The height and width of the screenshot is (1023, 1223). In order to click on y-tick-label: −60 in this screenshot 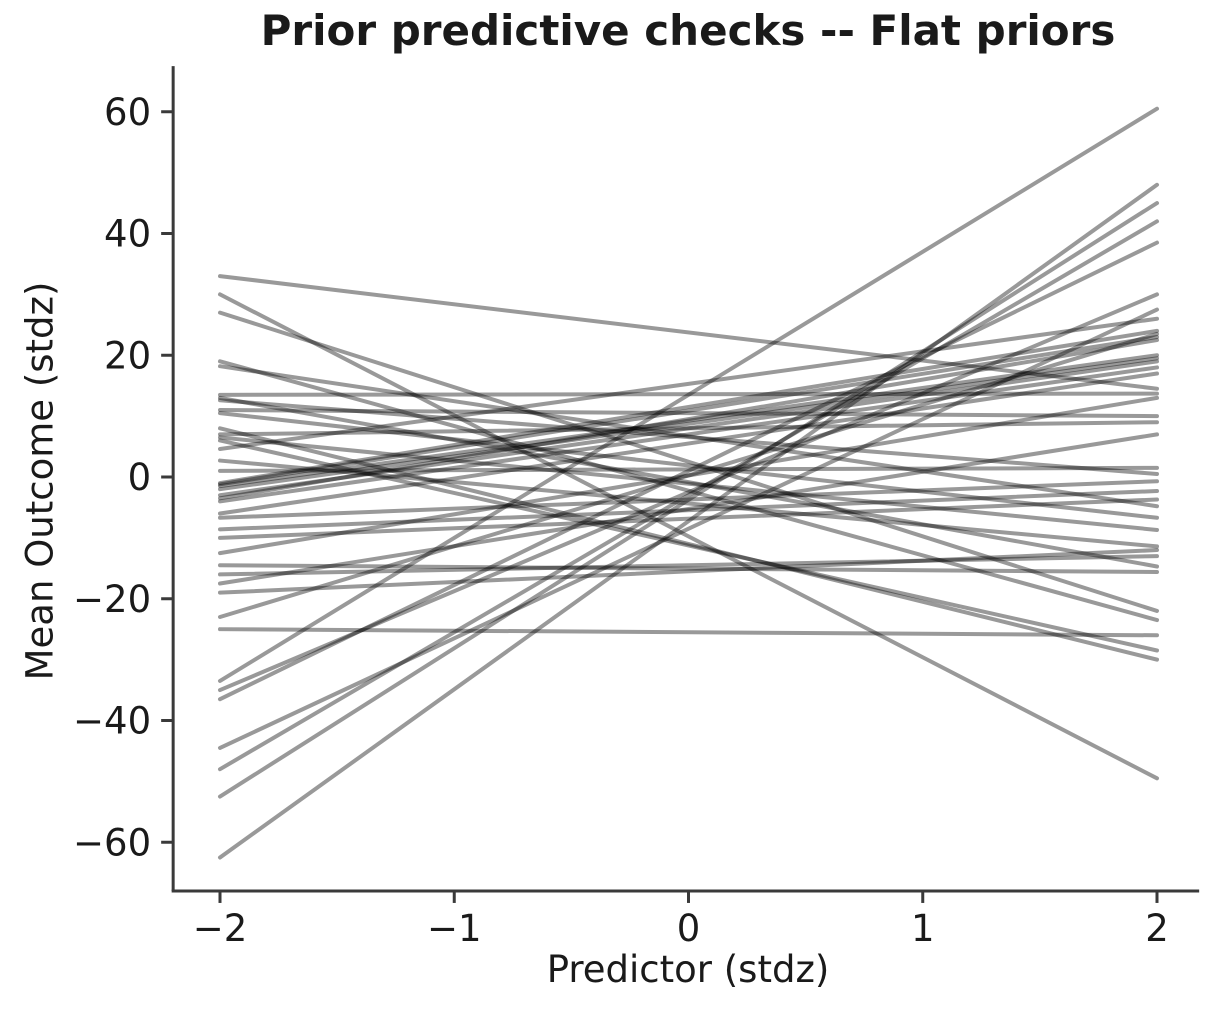, I will do `click(112, 842)`.